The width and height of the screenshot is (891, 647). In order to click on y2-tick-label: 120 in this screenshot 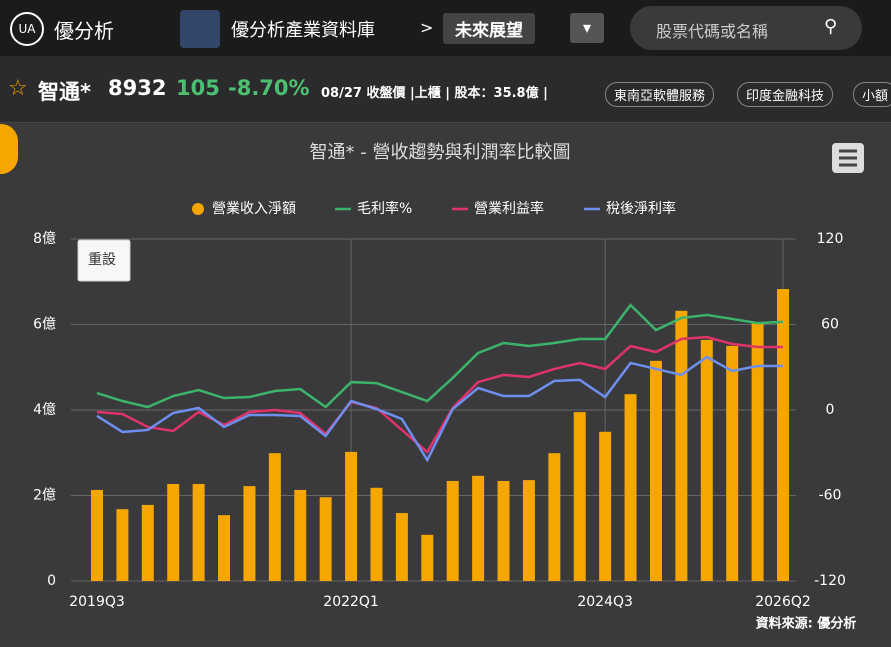, I will do `click(830, 239)`.